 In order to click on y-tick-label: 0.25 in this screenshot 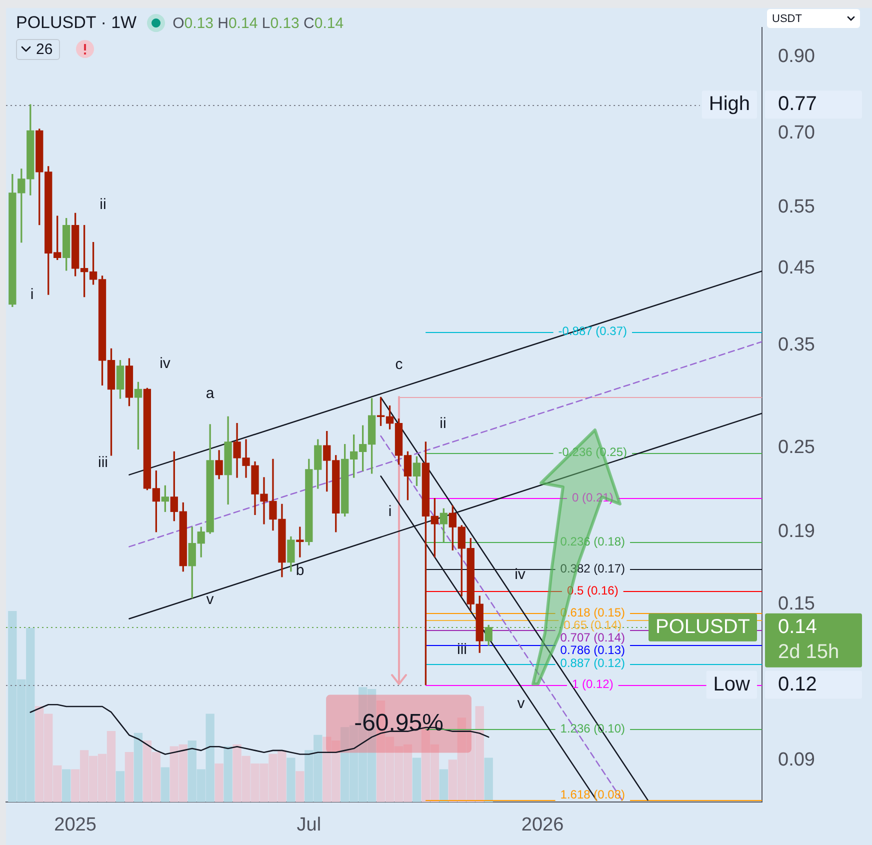, I will do `click(796, 447)`.